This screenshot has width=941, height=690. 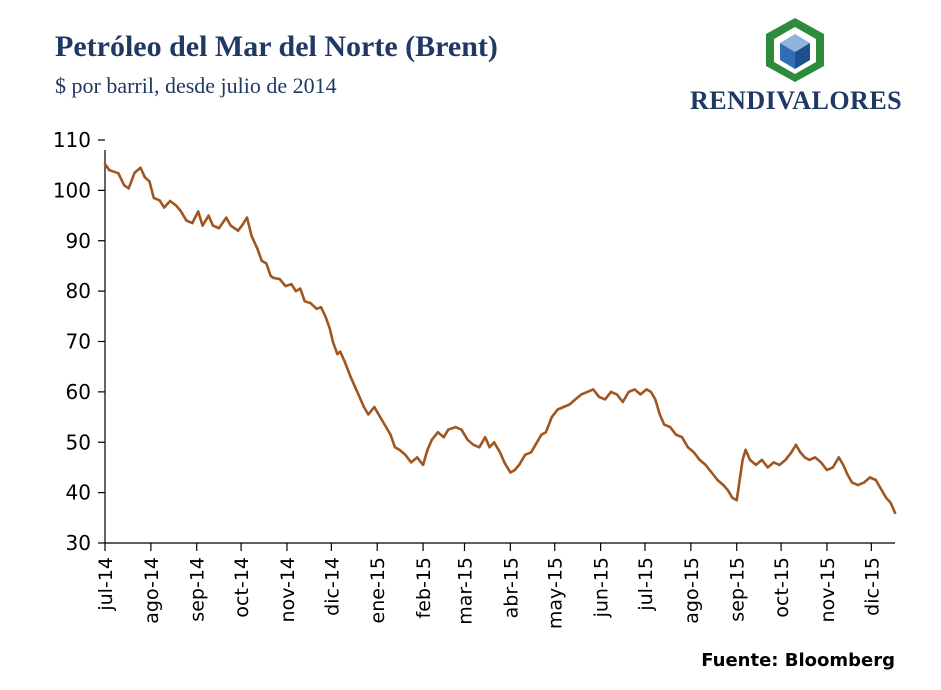 I want to click on x-tick-label: nov-15, so click(x=828, y=589).